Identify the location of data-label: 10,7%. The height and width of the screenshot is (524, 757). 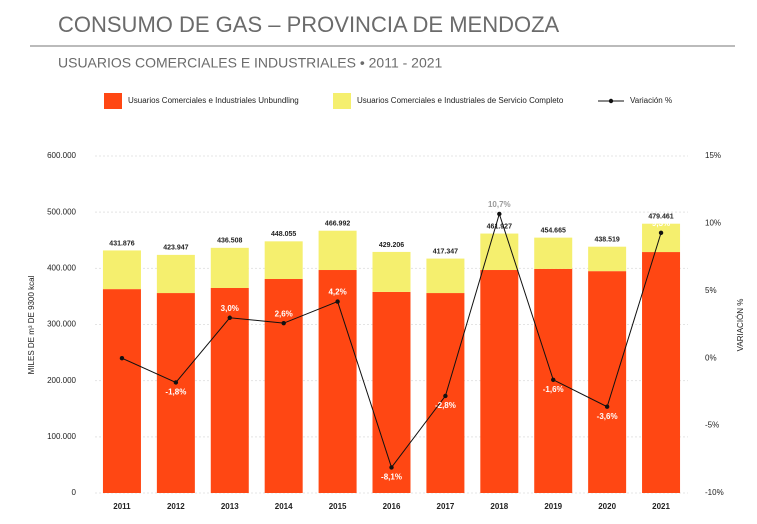
(499, 204).